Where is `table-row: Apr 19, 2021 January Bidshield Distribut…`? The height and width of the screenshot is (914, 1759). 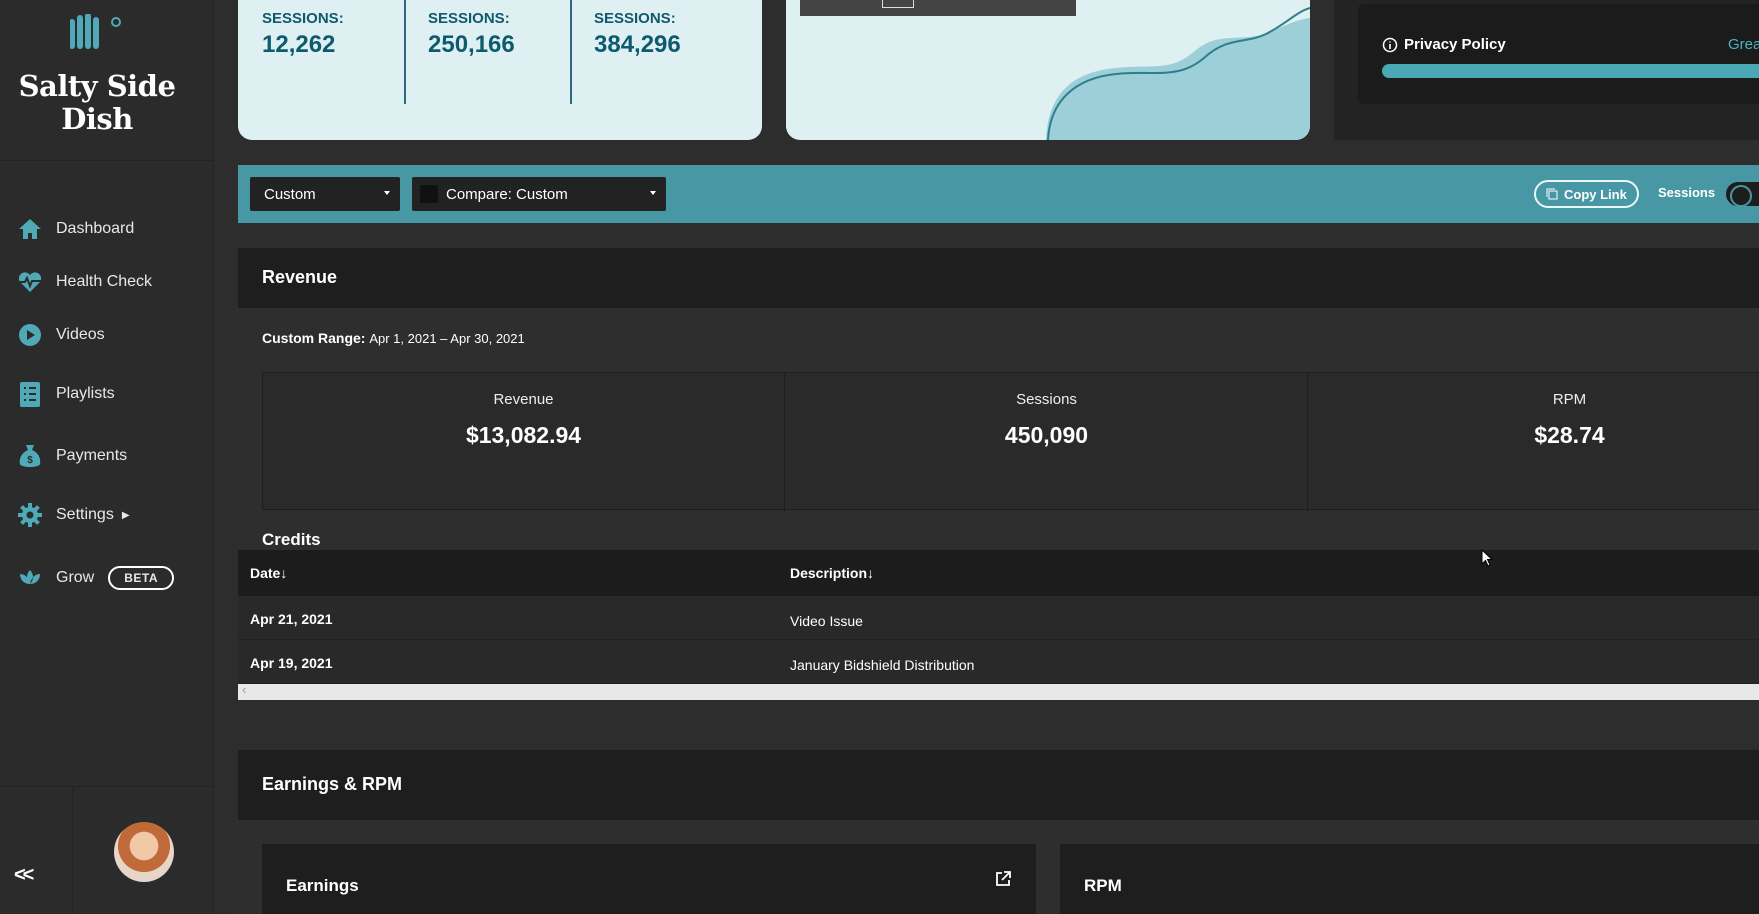 table-row: Apr 19, 2021 January Bidshield Distribut… is located at coordinates (998, 662).